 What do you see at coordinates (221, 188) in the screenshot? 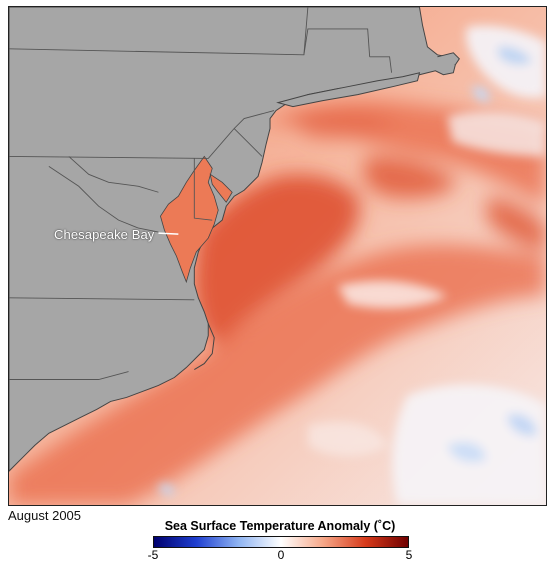
I see `delaware-bay-water` at bounding box center [221, 188].